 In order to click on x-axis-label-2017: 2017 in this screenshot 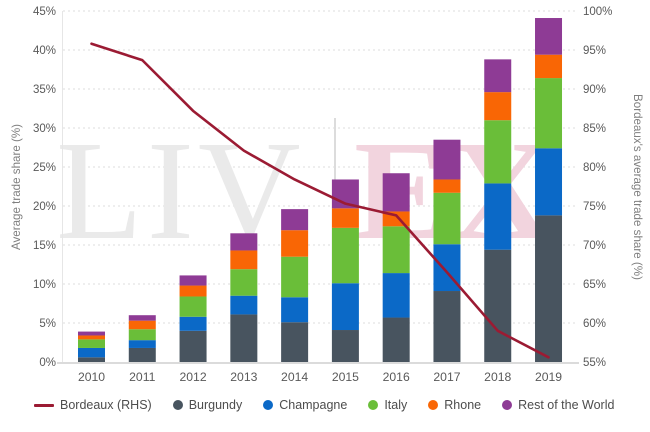, I will do `click(446, 377)`.